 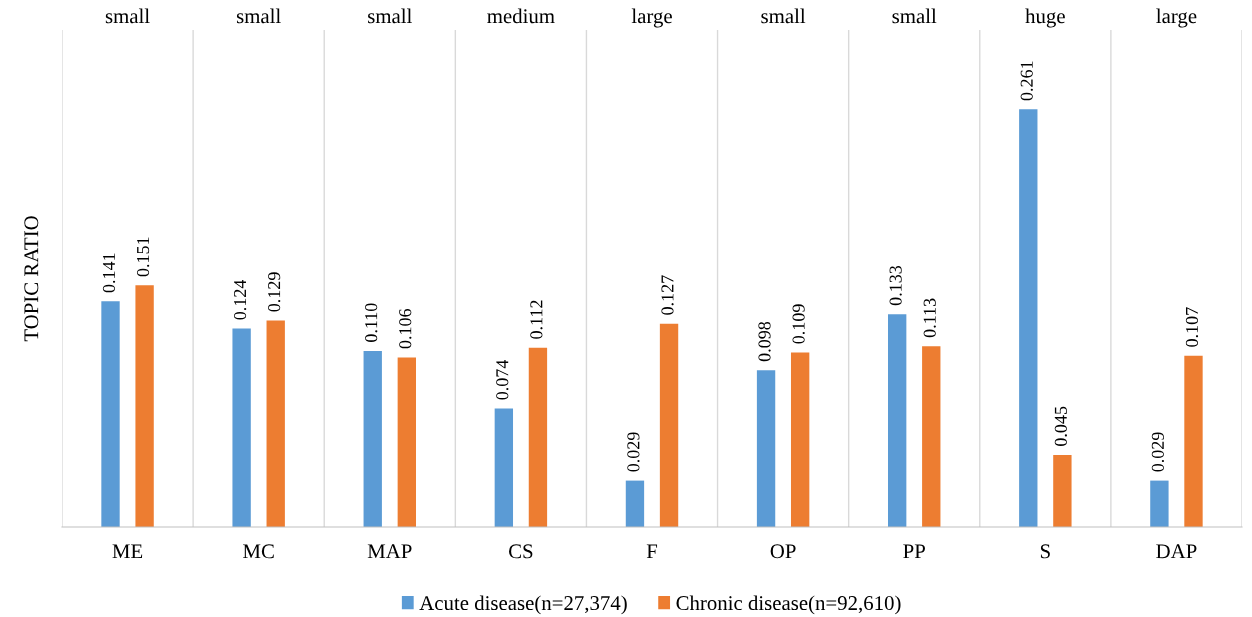 I want to click on x-tick-label: F, so click(x=652, y=551).